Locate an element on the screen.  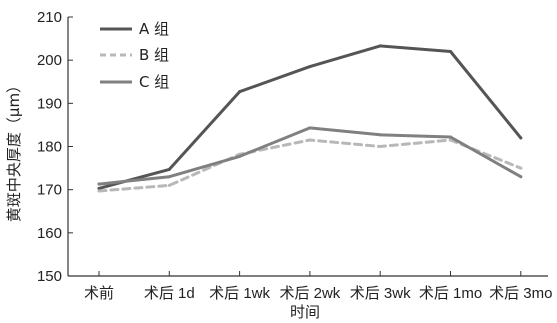
x-tick-label: 术后 1wk is located at coordinates (239, 293).